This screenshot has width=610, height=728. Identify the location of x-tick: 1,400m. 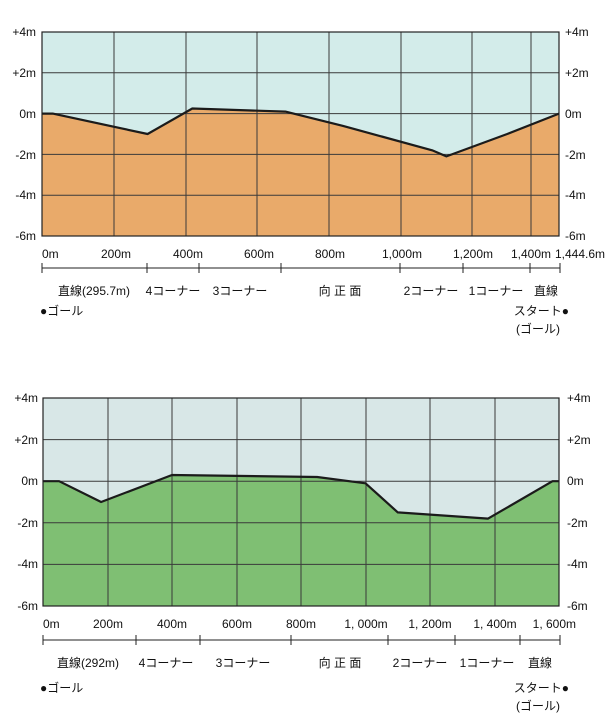
(531, 254).